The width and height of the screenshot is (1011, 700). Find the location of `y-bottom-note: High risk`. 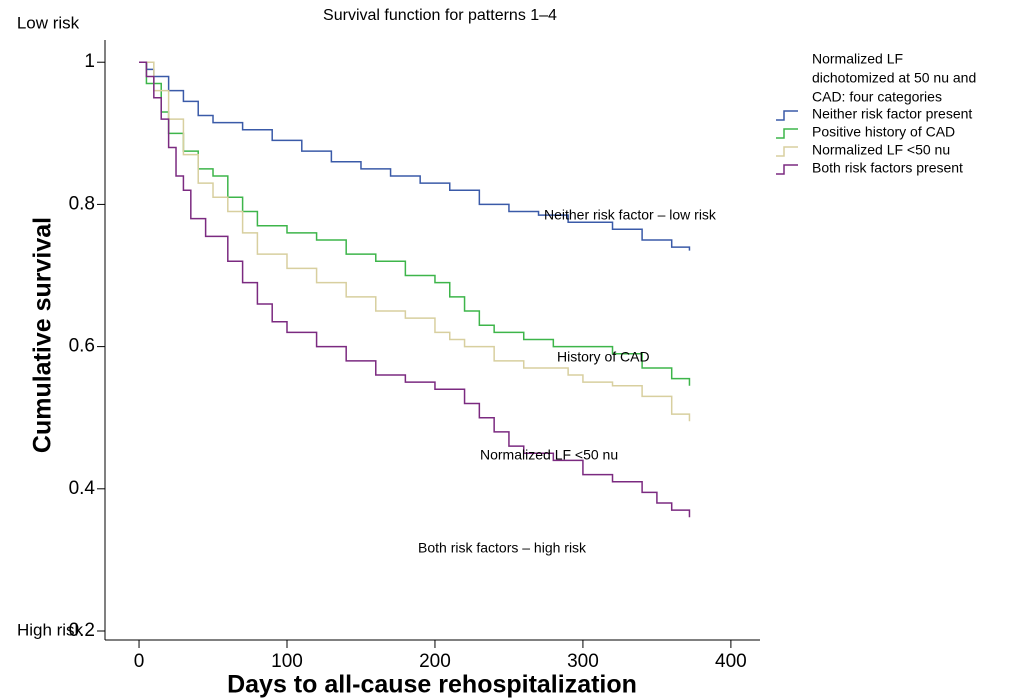

y-bottom-note: High risk is located at coordinates (50, 629).